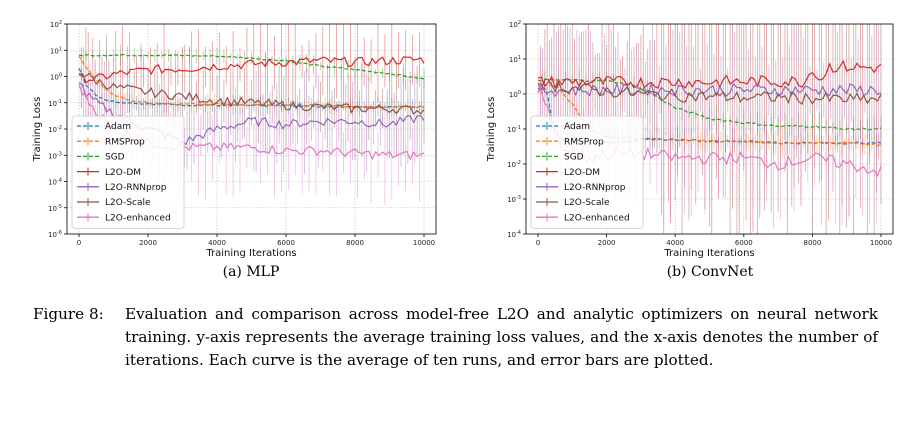  Describe the element at coordinates (68, 314) in the screenshot. I see `caption-label: Figure 8:` at that location.